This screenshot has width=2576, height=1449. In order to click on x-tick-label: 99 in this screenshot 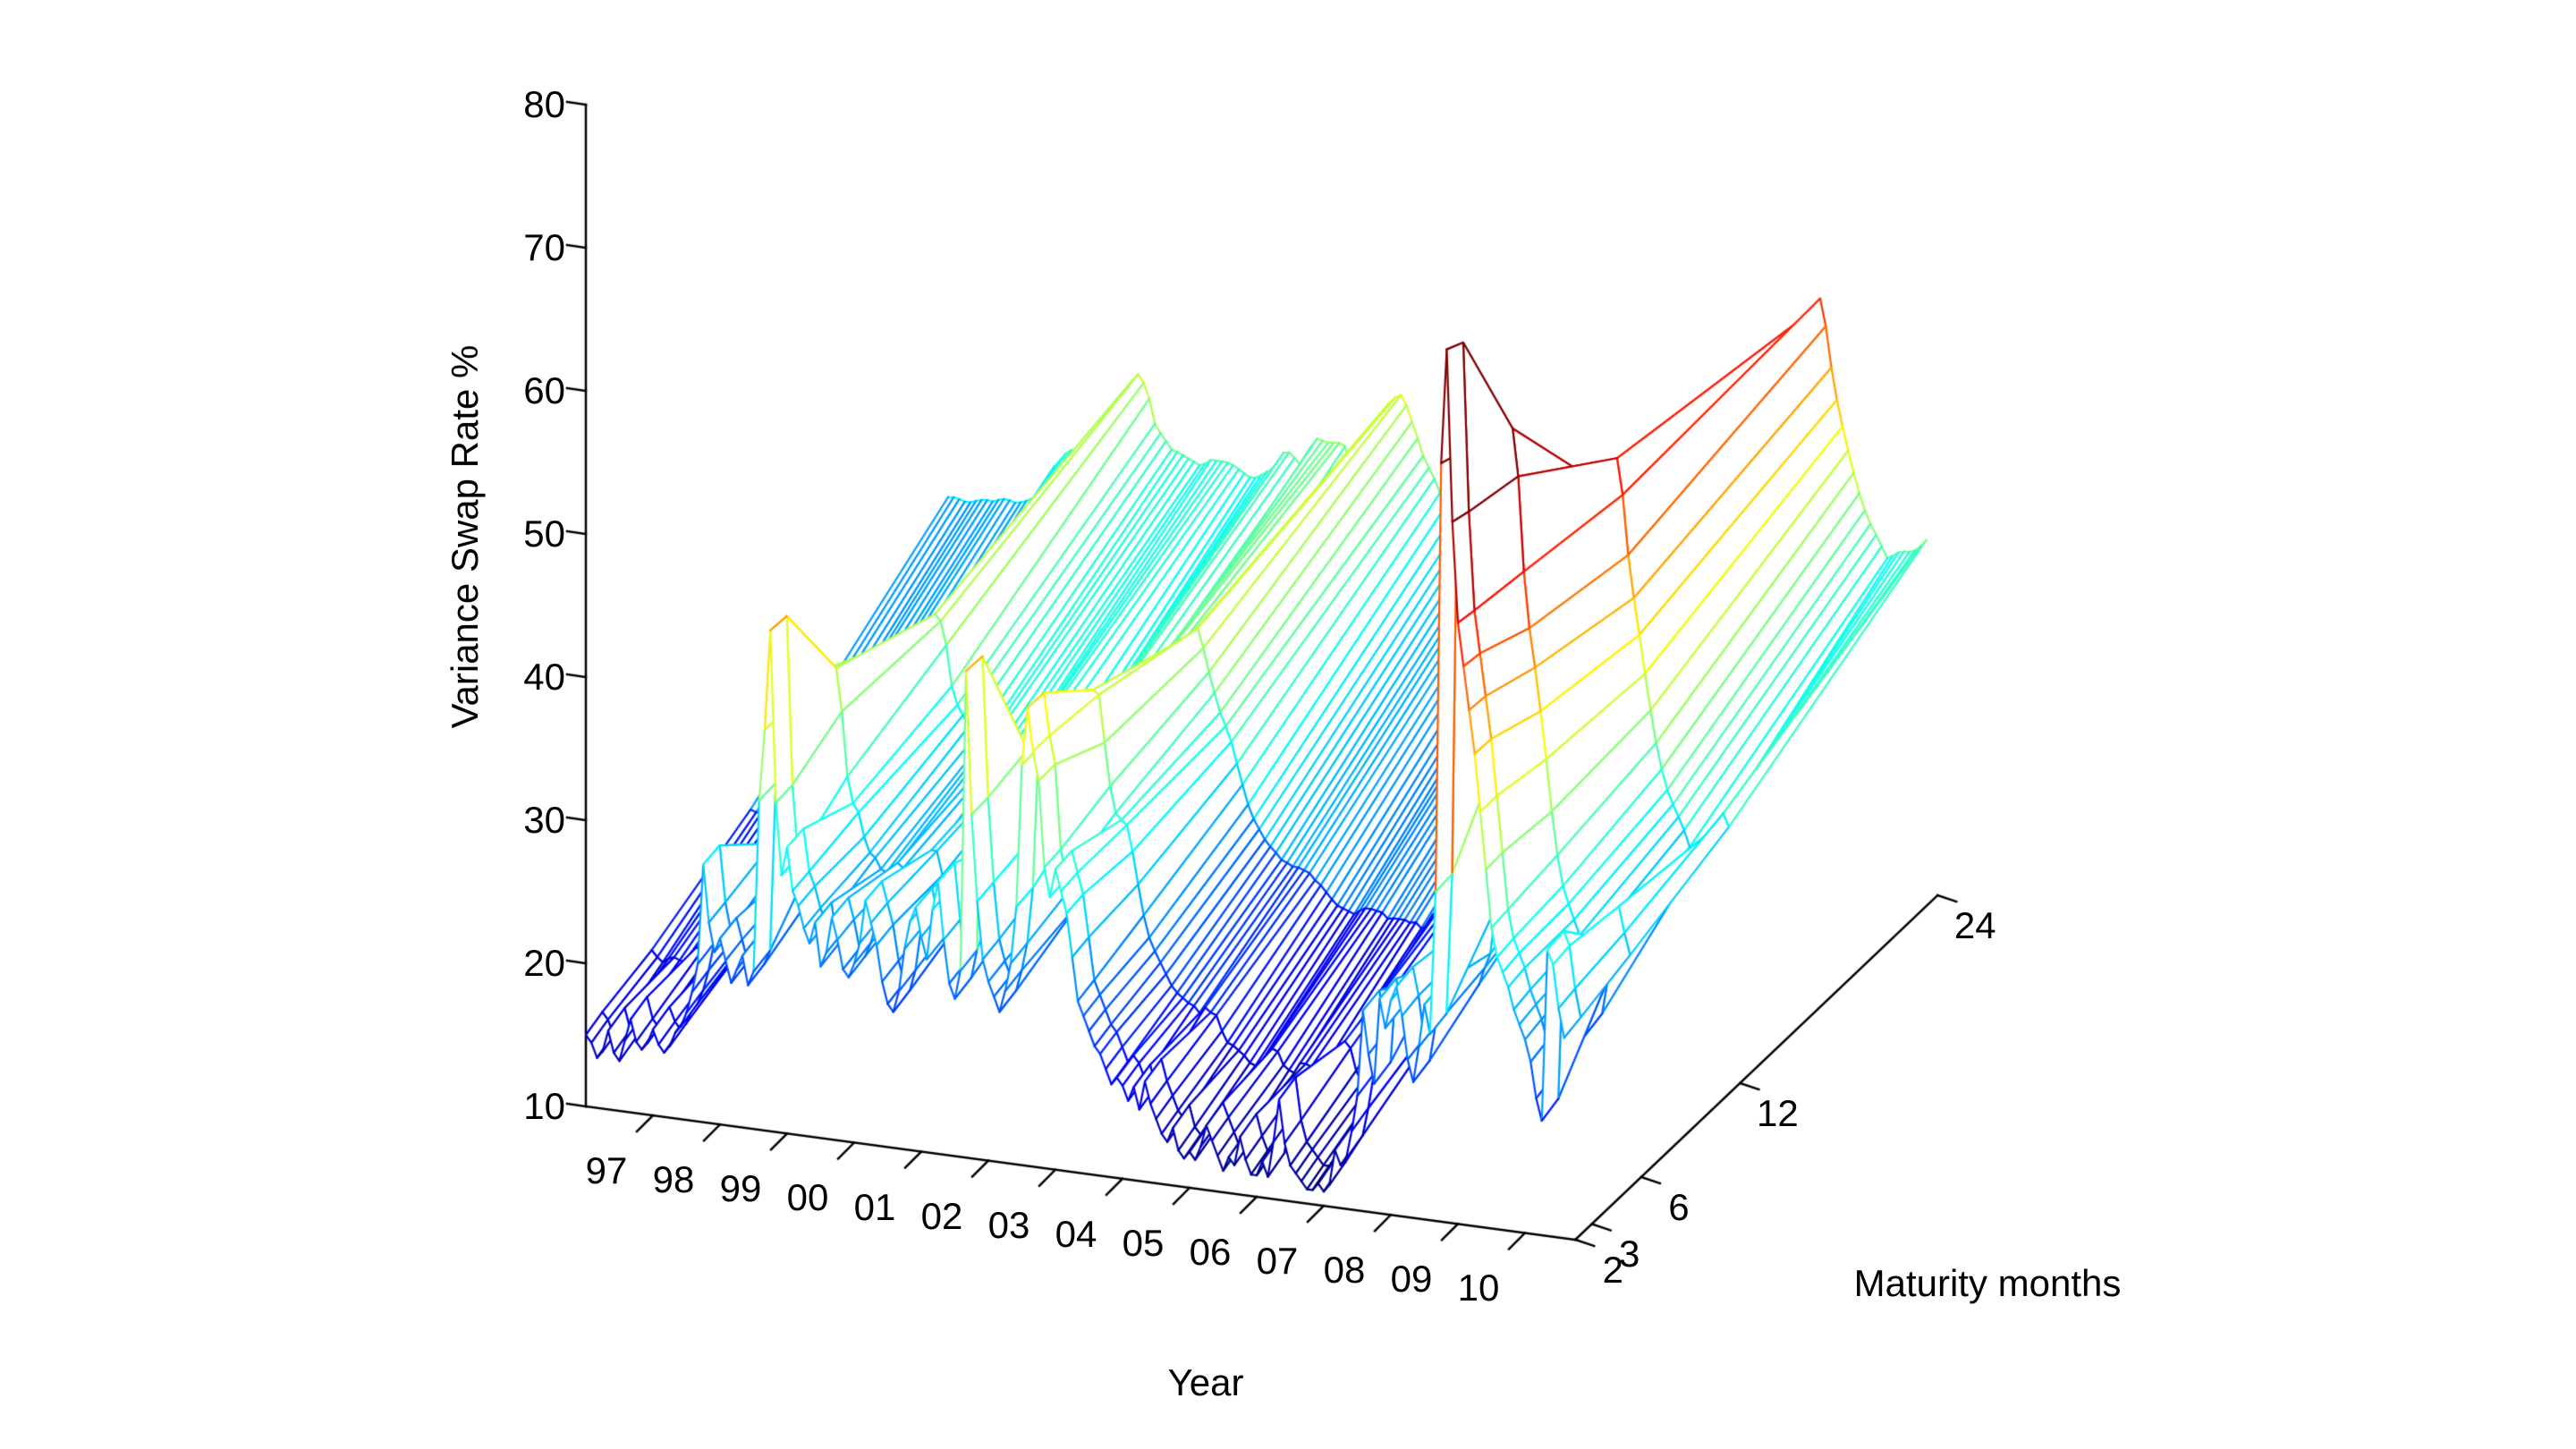, I will do `click(740, 1188)`.